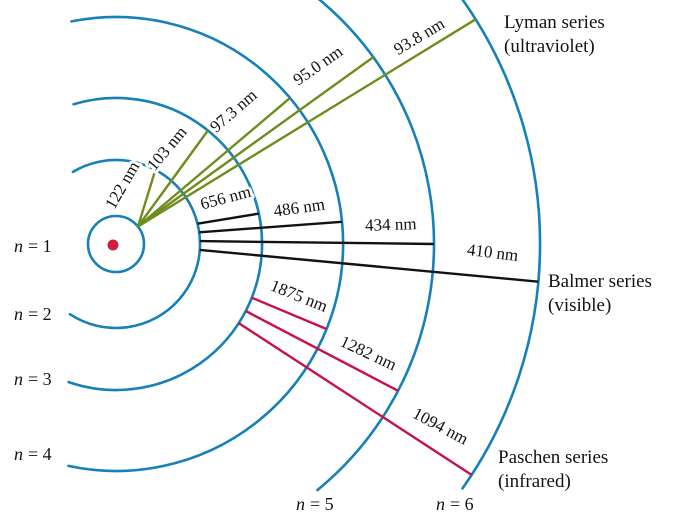 This screenshot has width=678, height=521. What do you see at coordinates (553, 457) in the screenshot?
I see `svg-text: Paschen series` at bounding box center [553, 457].